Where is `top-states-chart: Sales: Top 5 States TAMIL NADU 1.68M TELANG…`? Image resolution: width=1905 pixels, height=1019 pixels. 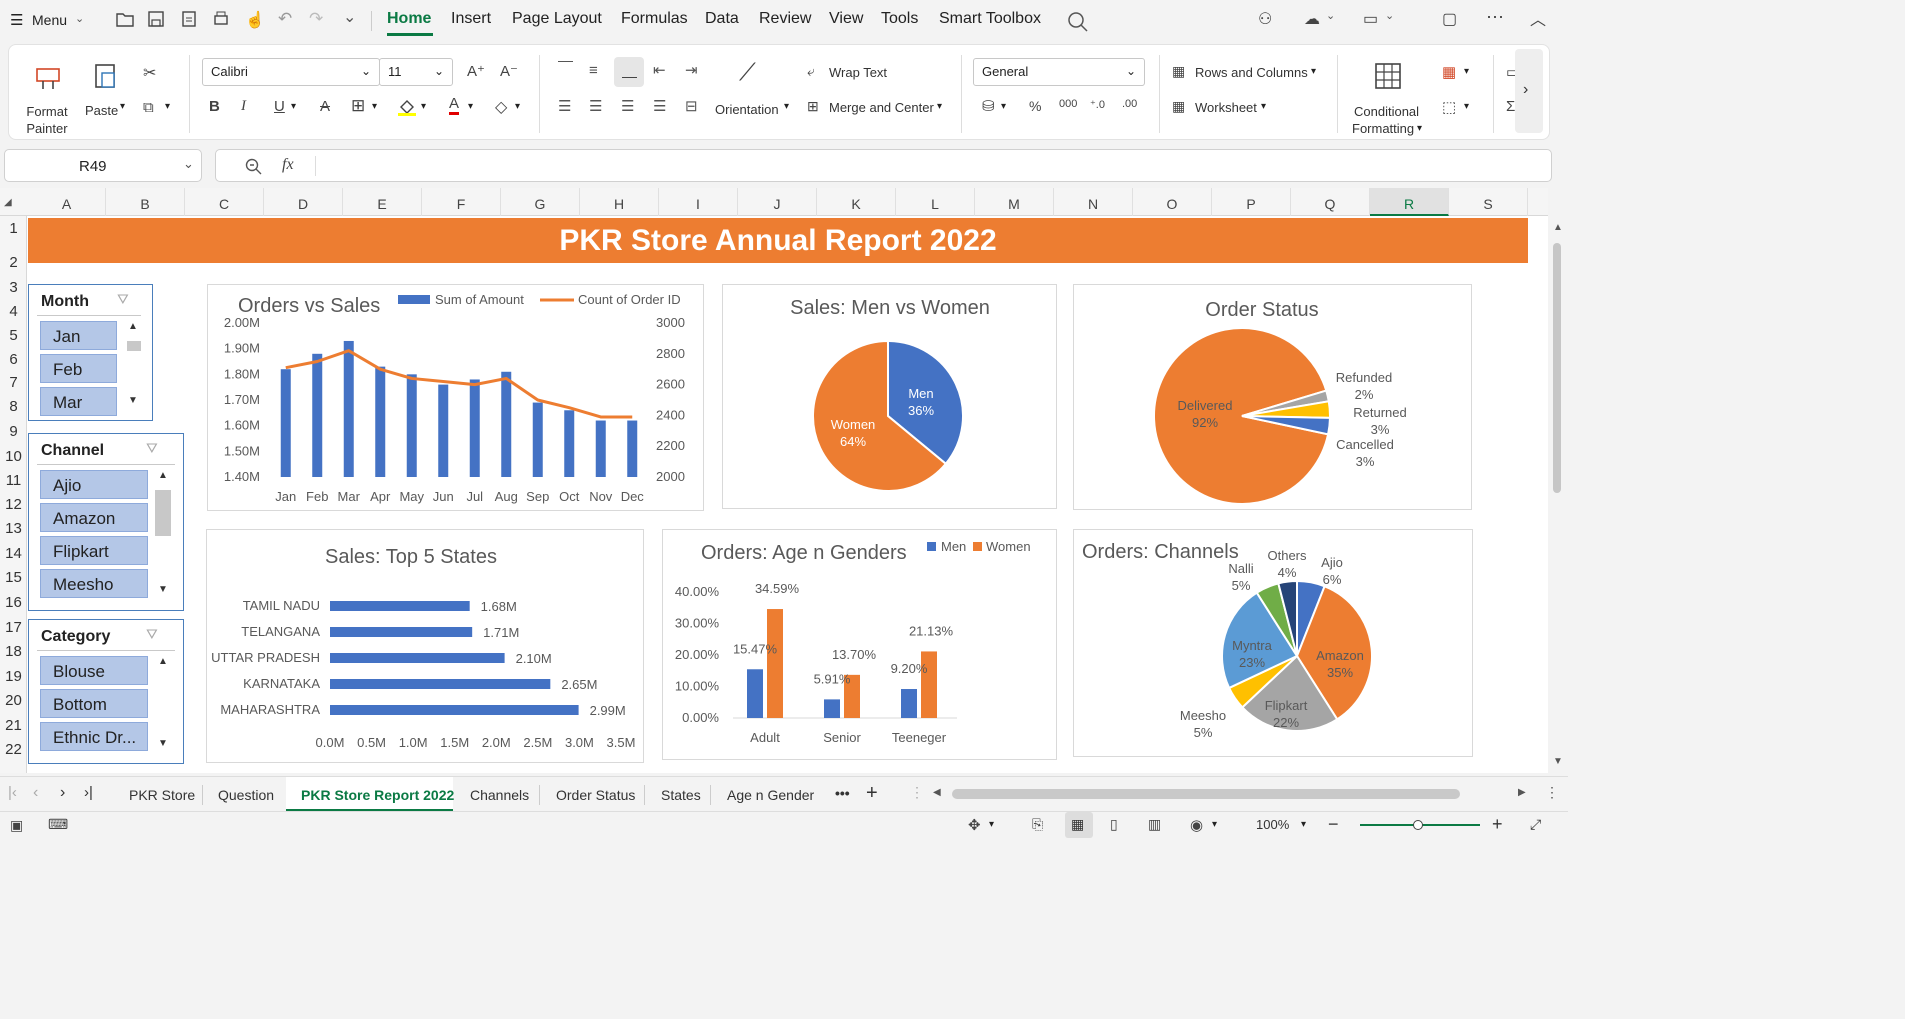
top-states-chart: Sales: Top 5 States TAMIL NADU 1.68M TELANG… is located at coordinates (425, 646).